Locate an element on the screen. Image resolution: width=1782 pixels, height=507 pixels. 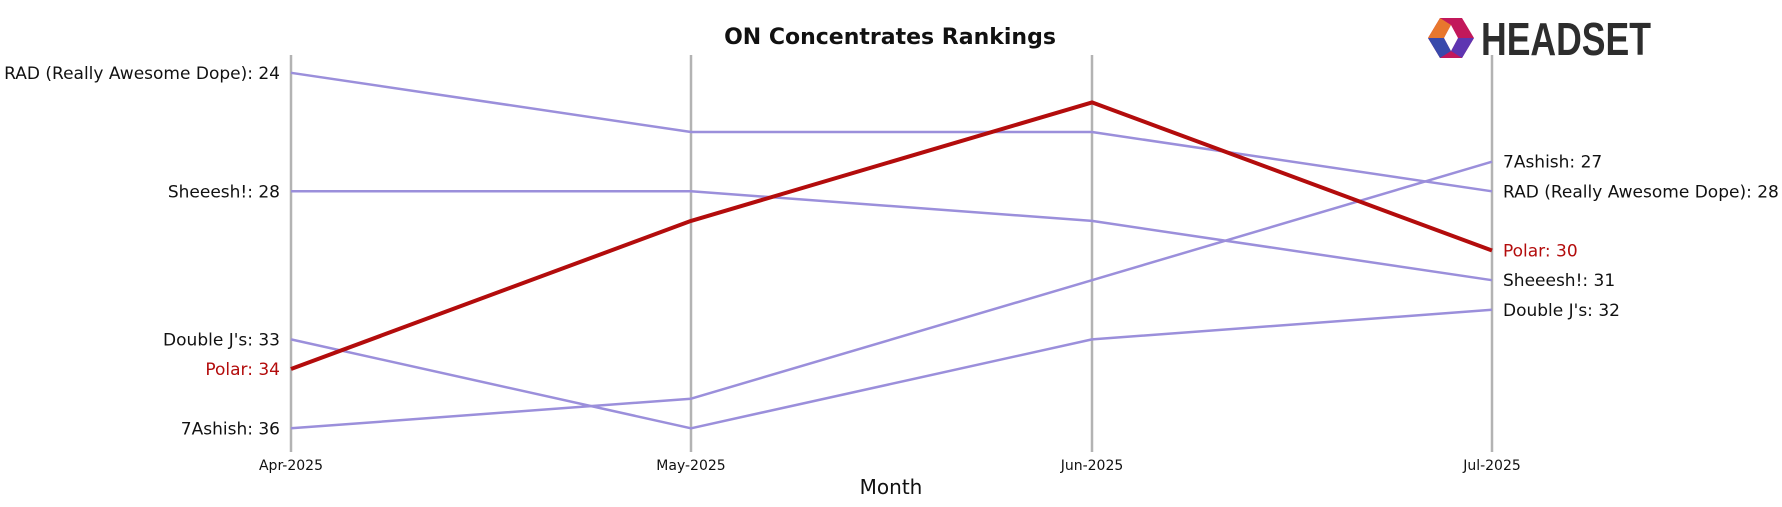
x-tick-label: May-2025 is located at coordinates (690, 466).